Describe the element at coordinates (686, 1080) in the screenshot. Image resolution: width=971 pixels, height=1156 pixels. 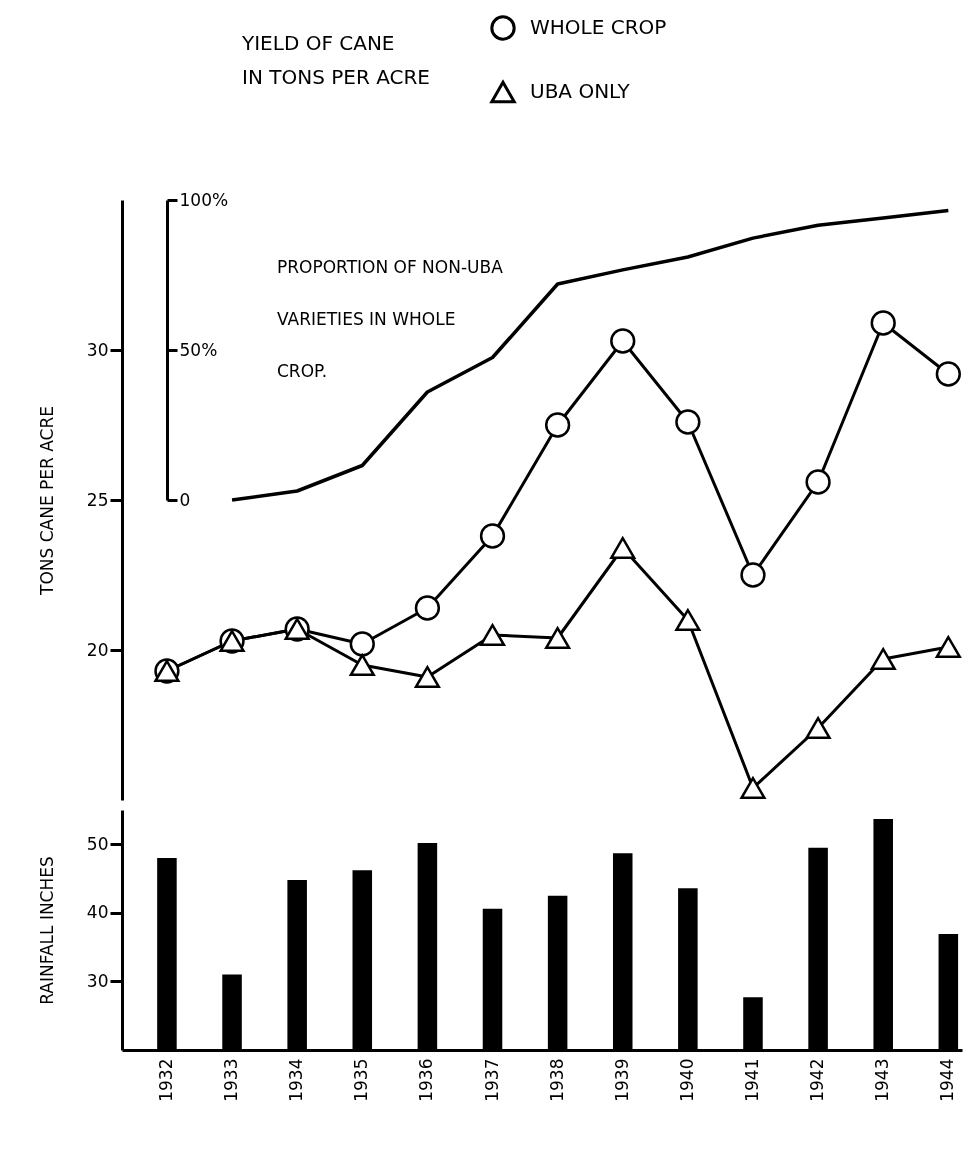
I see `x-tick-label: 1940` at that location.